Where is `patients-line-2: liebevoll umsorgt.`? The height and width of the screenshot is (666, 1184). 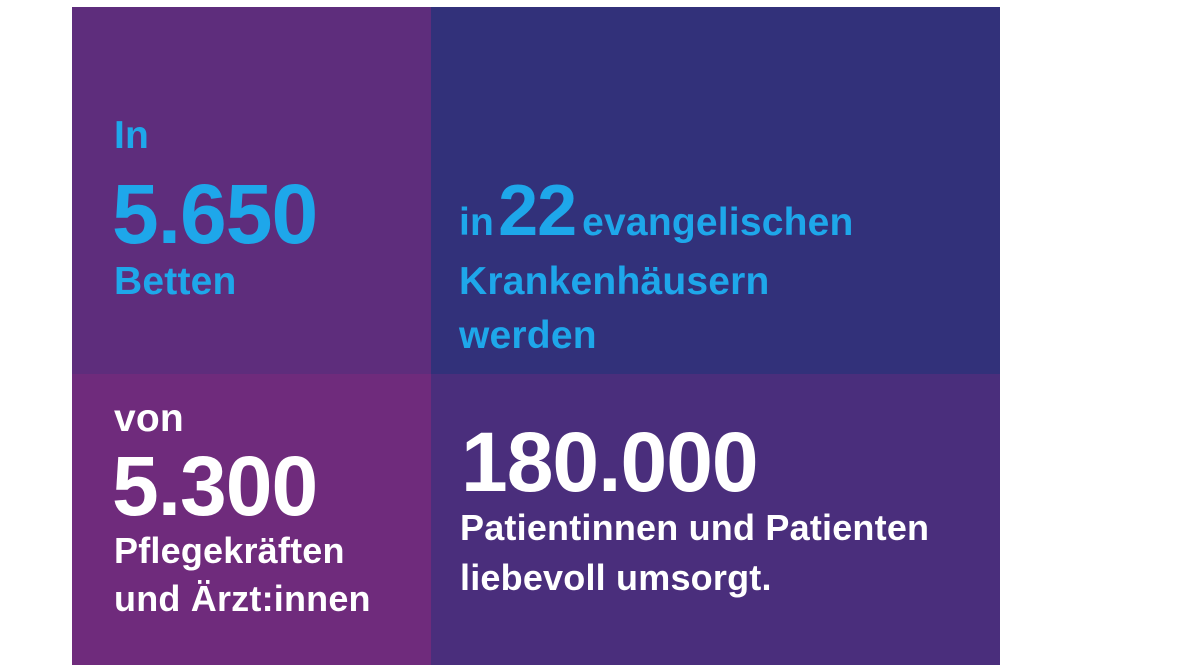 patients-line-2: liebevoll umsorgt. is located at coordinates (616, 577).